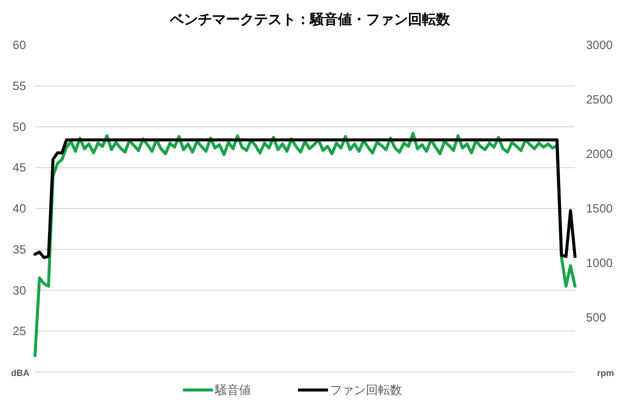 This screenshot has height=400, width=620. I want to click on chart-title: ベンチマークテスト：騒音値・ファン回転数, so click(310, 19).